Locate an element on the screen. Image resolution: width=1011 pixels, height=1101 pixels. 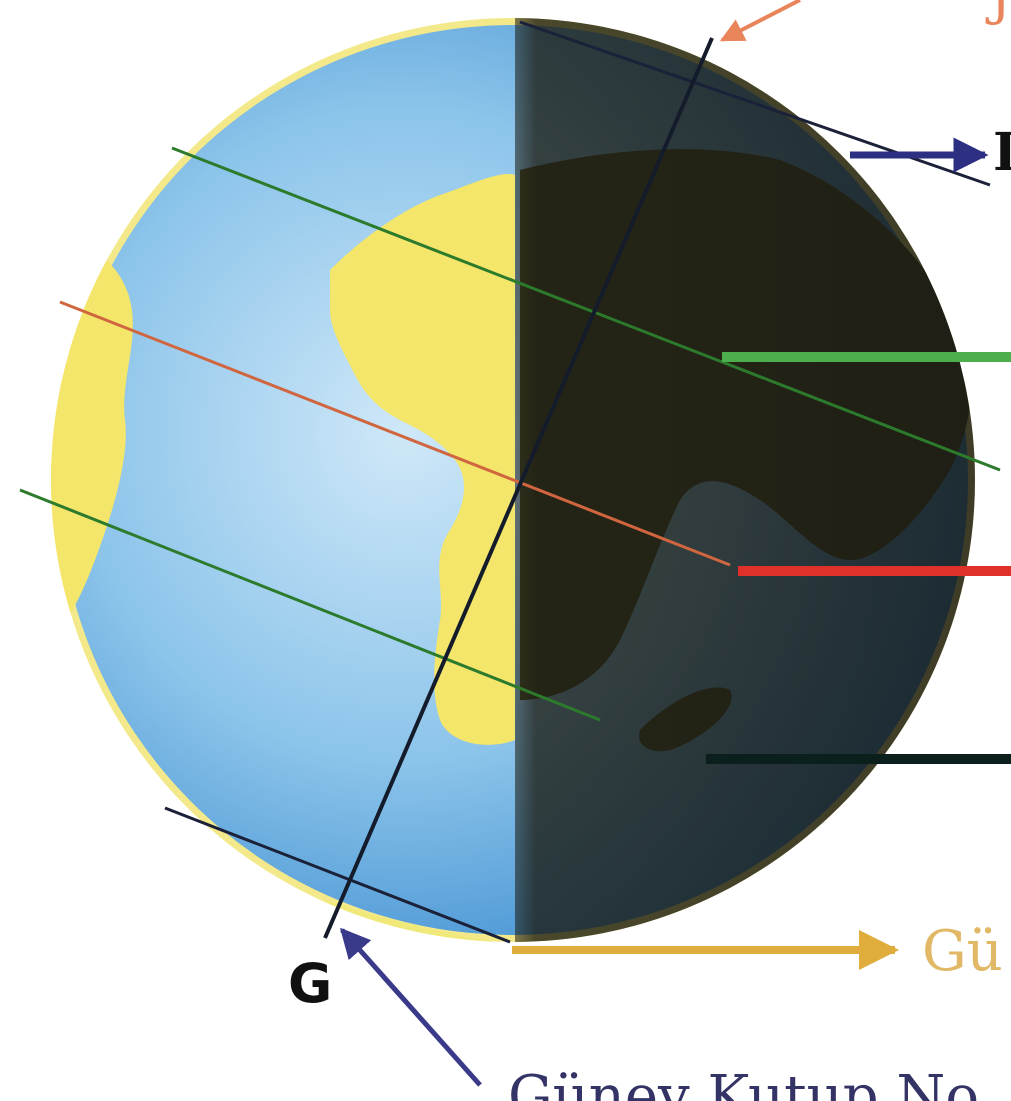
south-pole-arrow is located at coordinates (411, 1007).